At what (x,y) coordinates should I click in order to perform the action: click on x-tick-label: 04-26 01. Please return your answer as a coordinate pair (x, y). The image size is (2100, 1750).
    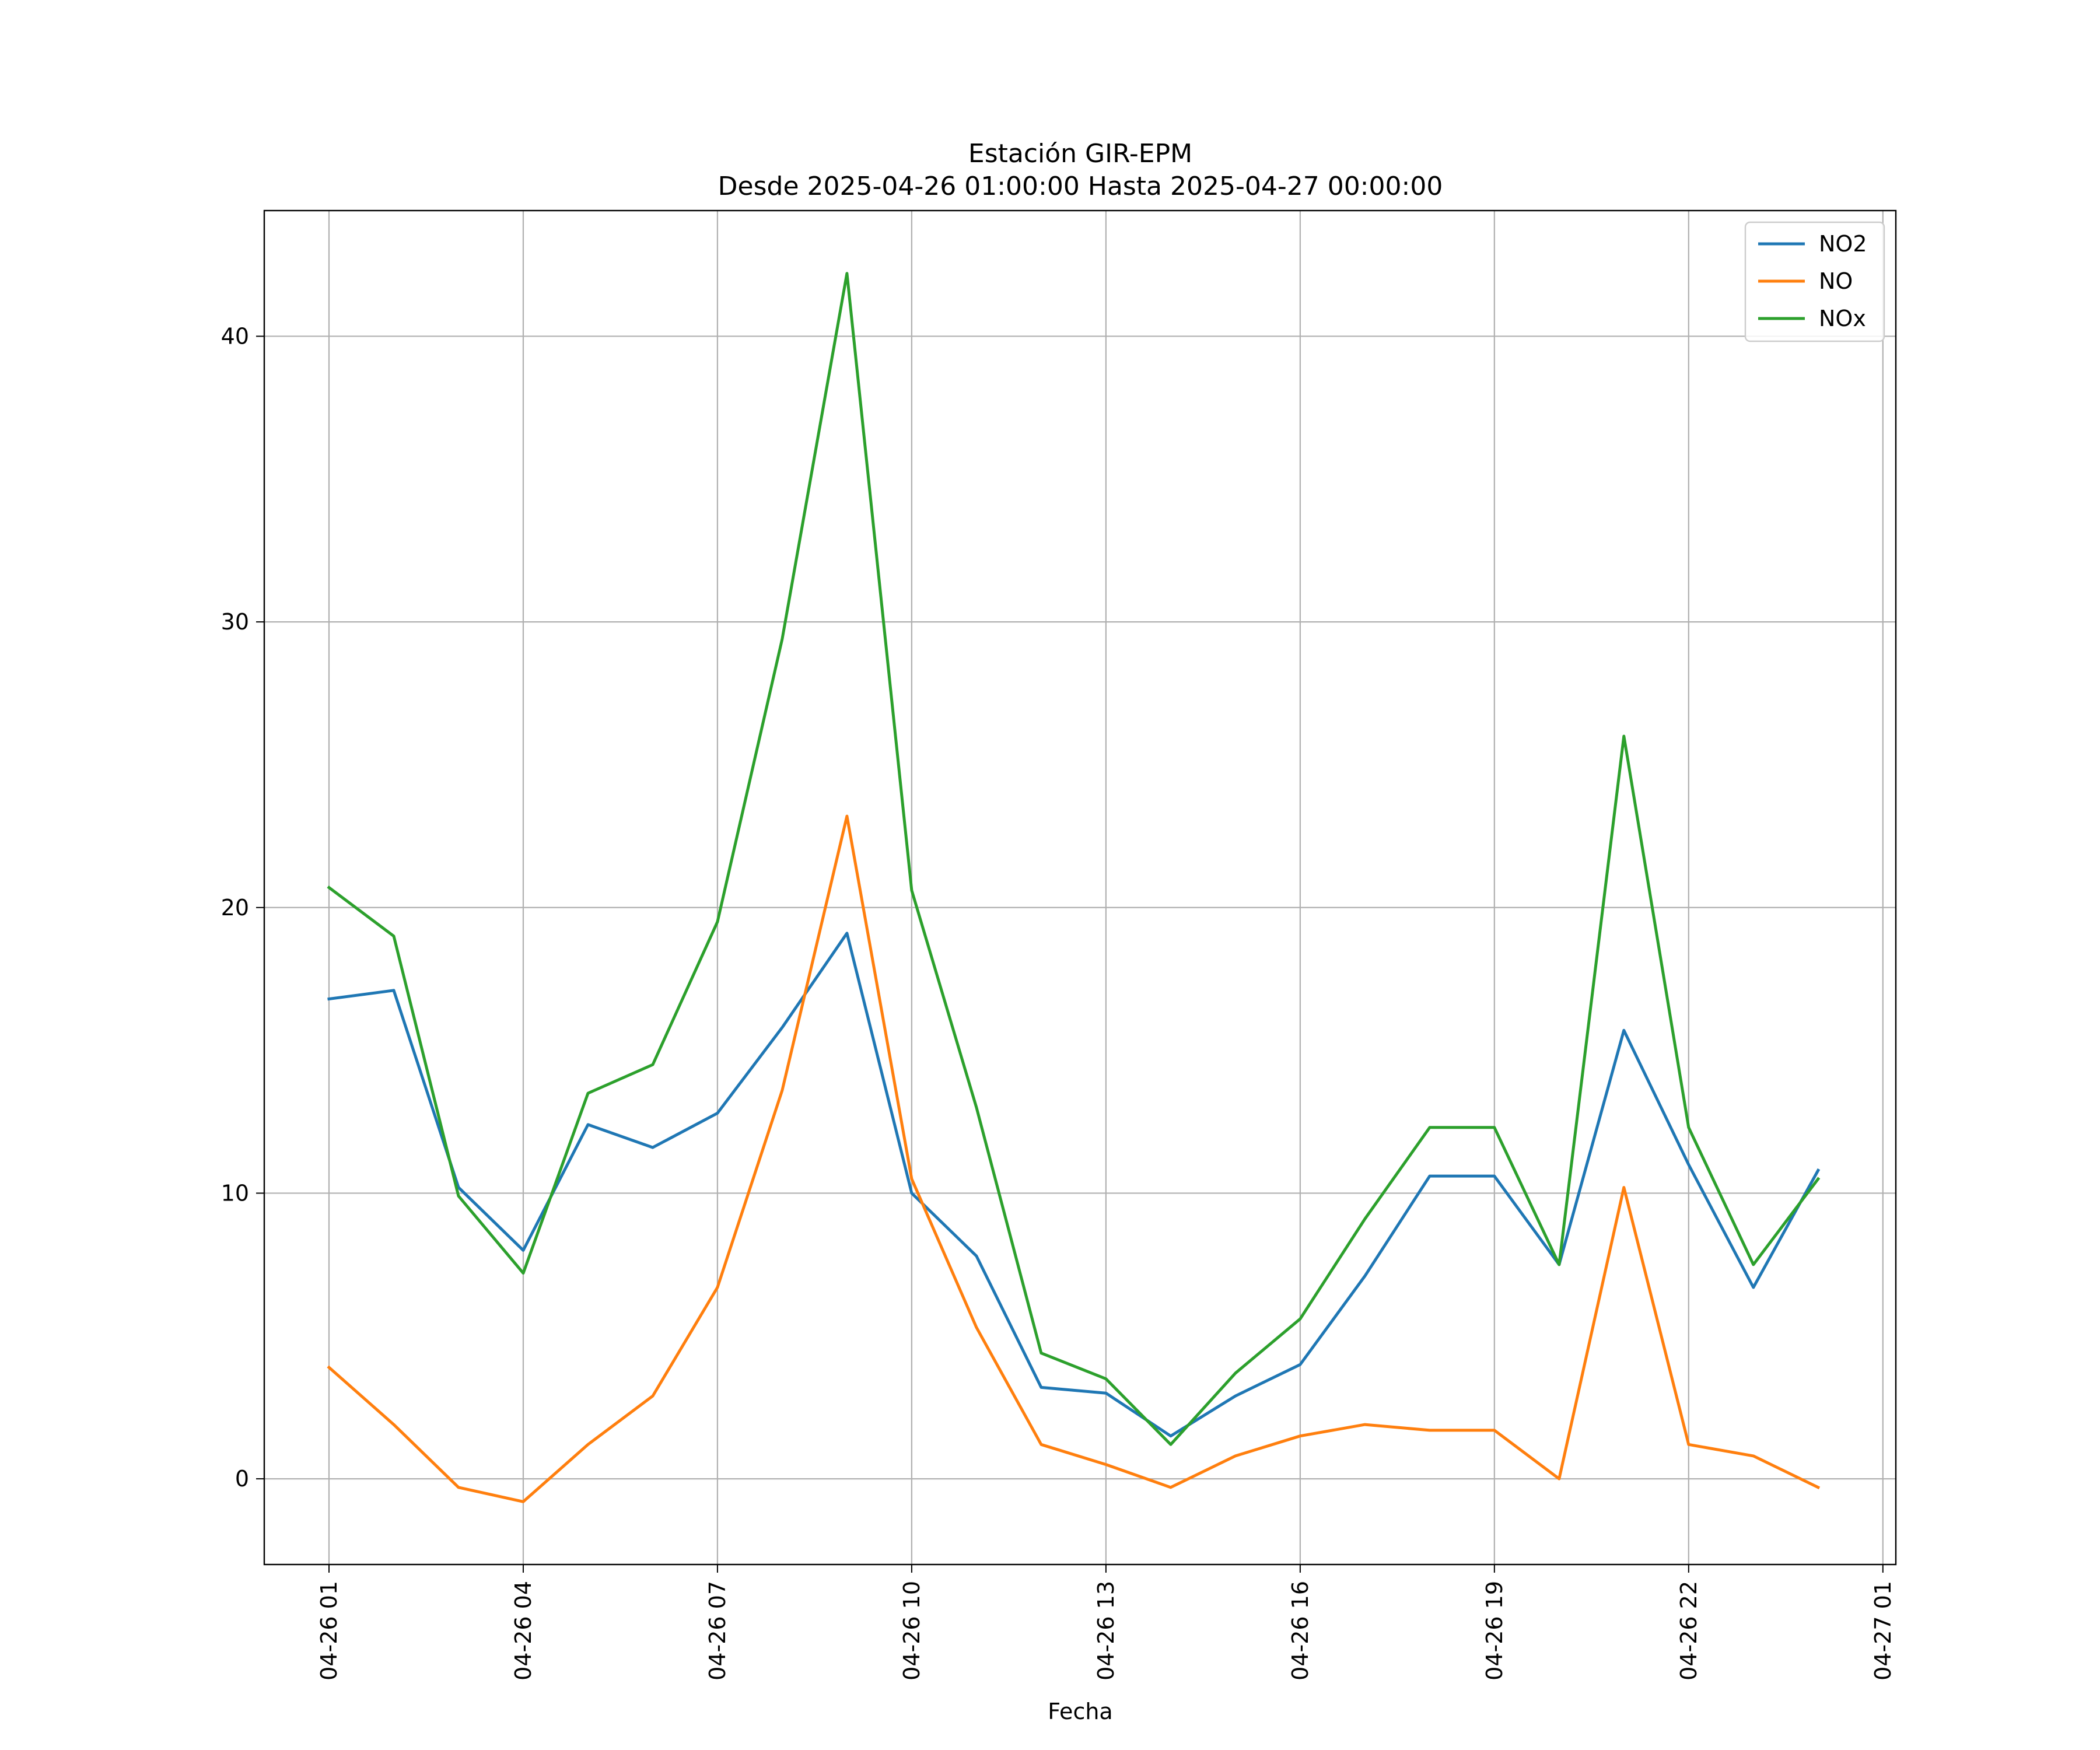
    Looking at the image, I should click on (329, 1631).